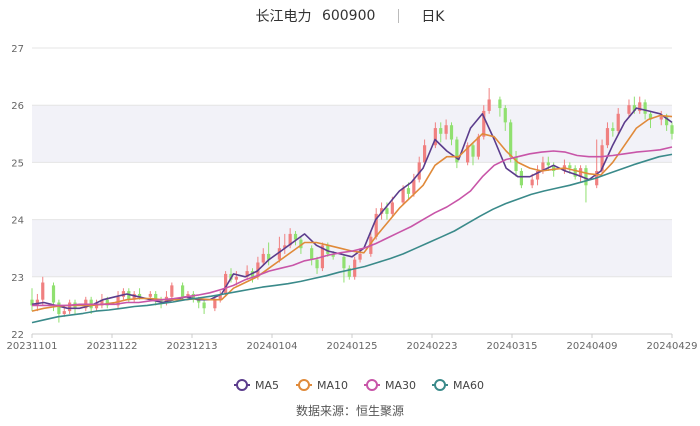 The width and height of the screenshot is (700, 426). Describe the element at coordinates (242, 385) in the screenshot. I see `legend-marker-ma5` at that location.